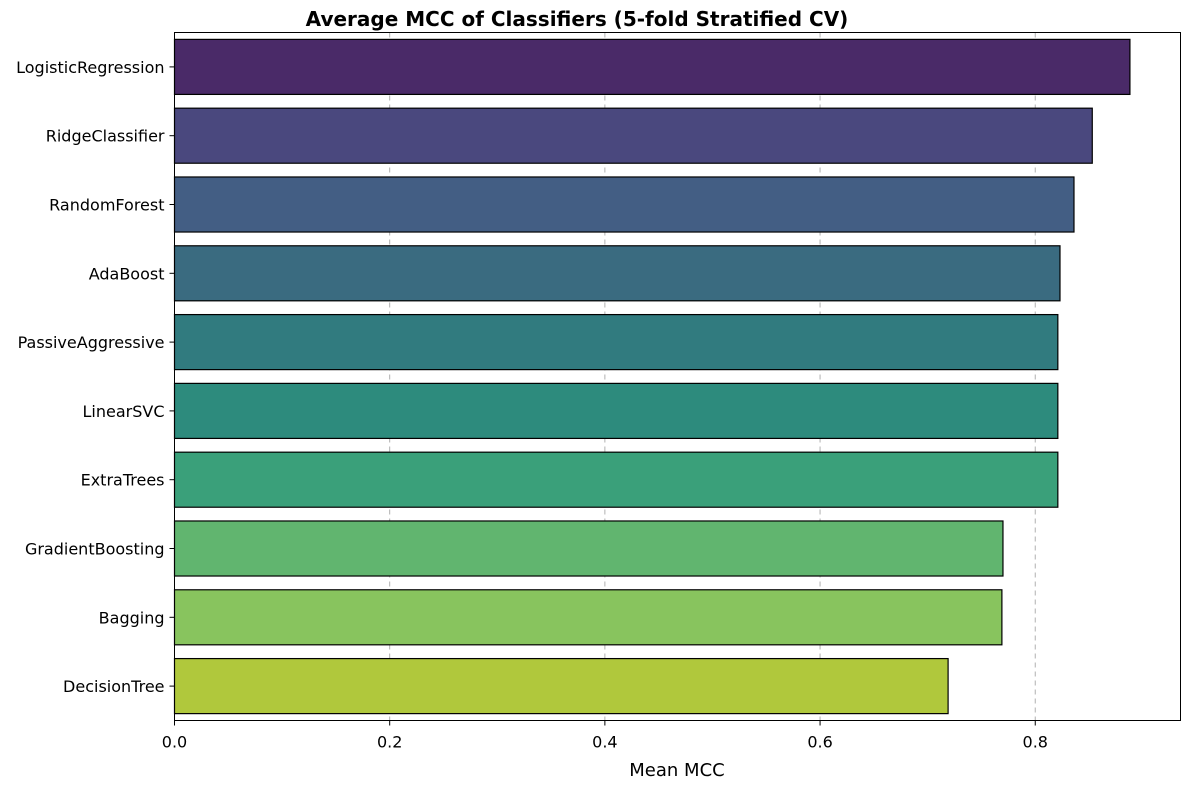 This screenshot has height=790, width=1189. I want to click on y-tick-label: RidgeClassifier, so click(105, 136).